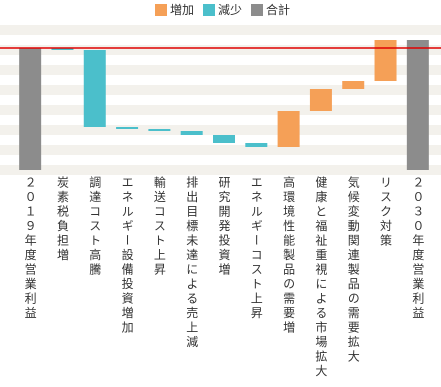  I want to click on x-tick-label: ２０１９年度営業利益, so click(30, 248).